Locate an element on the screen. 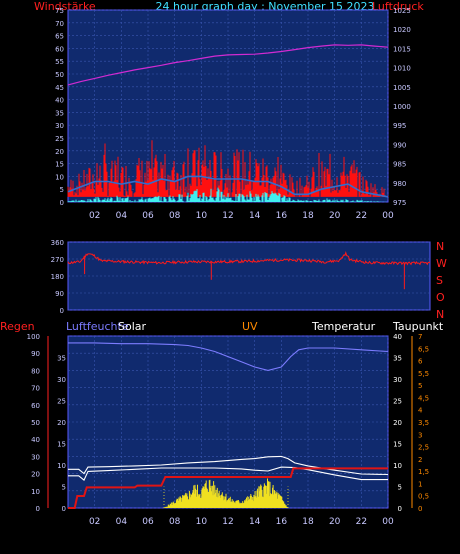  direction-axis-tick-label: 90 is located at coordinates (59, 294).